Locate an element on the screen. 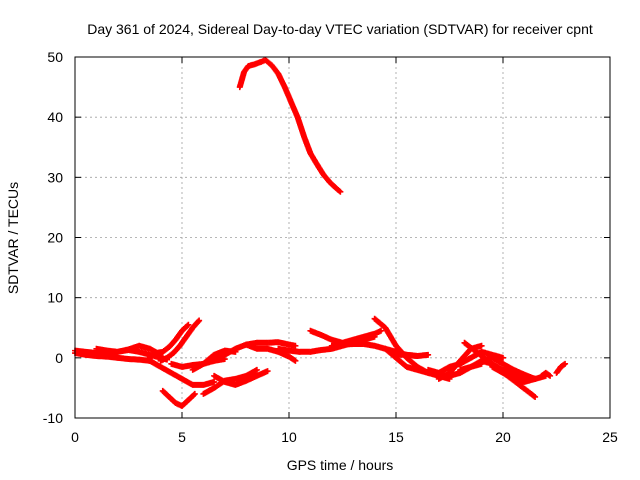 This screenshot has height=480, width=640. x-tick-label: 10 is located at coordinates (289, 437).